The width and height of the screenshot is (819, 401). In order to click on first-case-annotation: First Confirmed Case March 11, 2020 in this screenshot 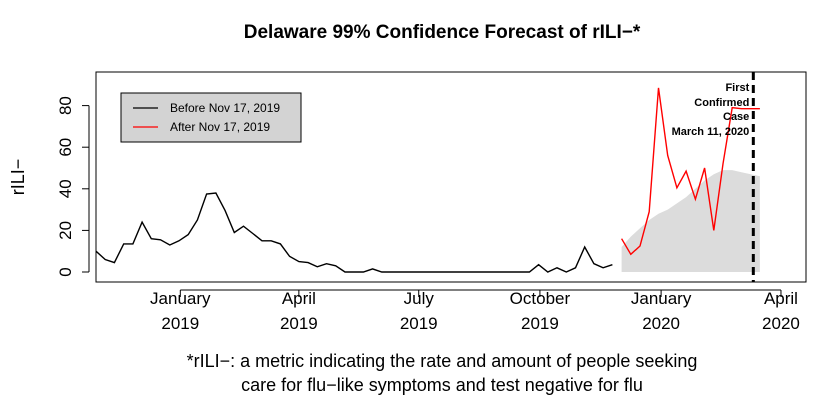, I will do `click(711, 110)`.